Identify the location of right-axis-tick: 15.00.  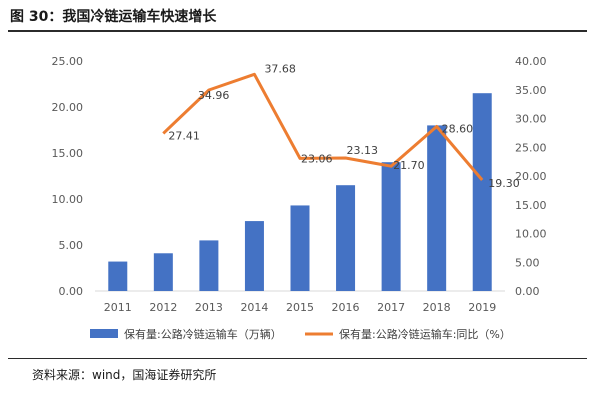
(531, 205).